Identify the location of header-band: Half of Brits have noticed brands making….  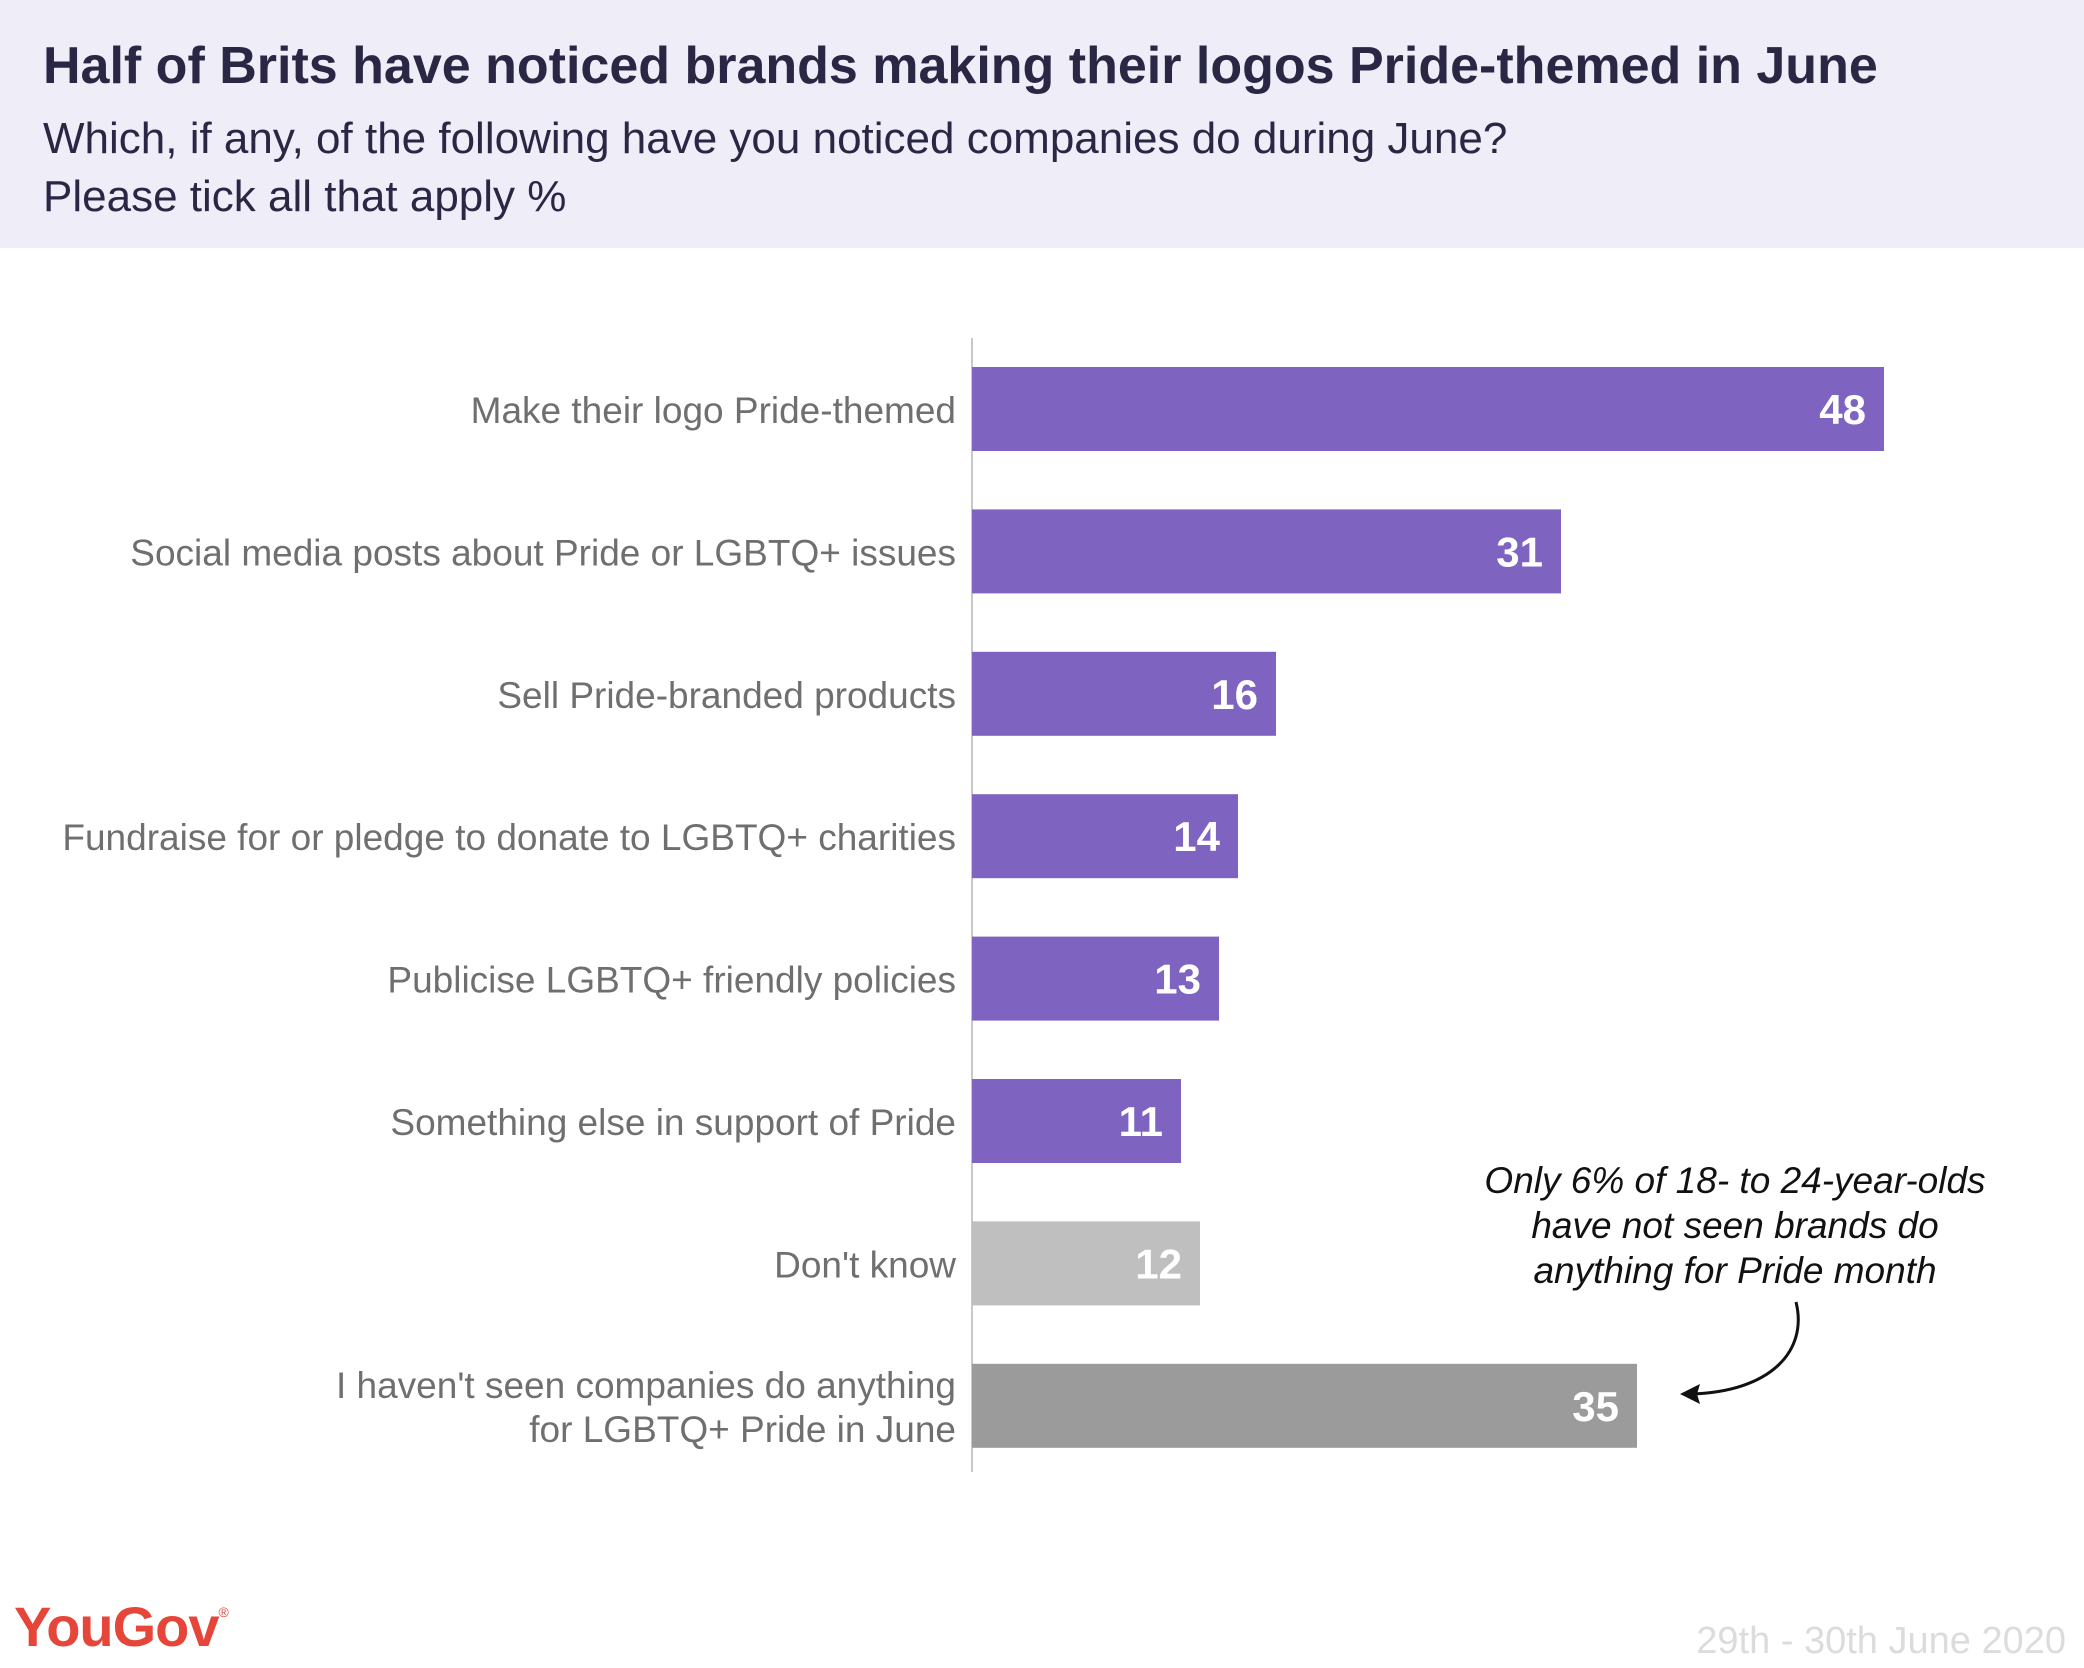
(1042, 124).